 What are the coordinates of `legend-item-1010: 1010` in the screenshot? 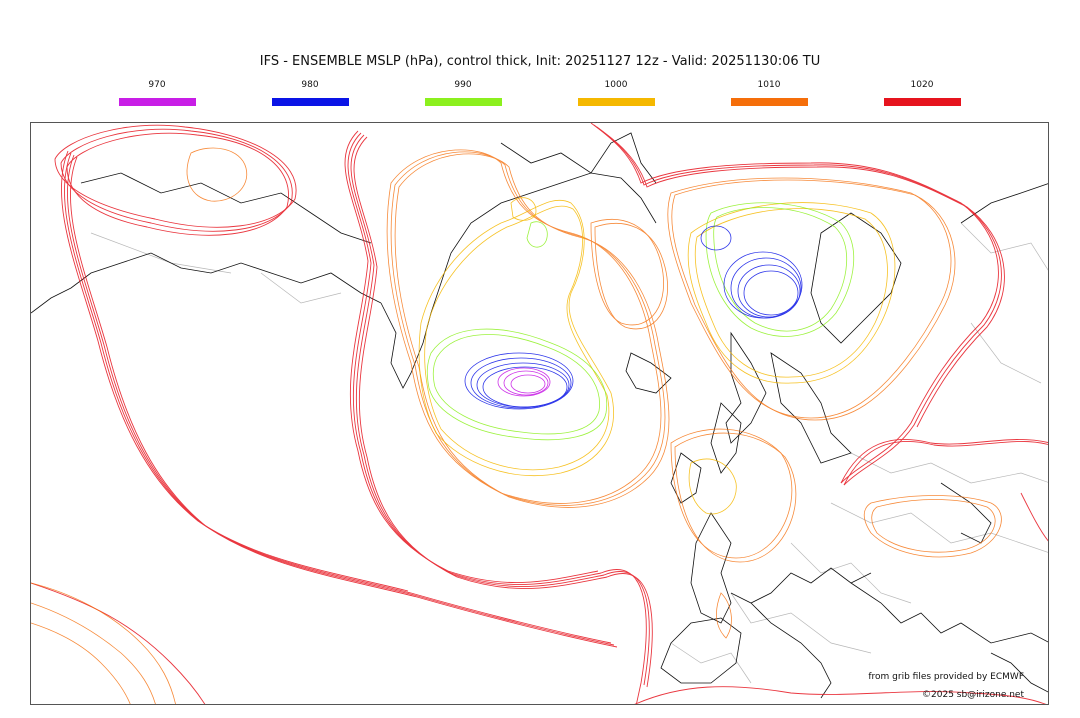 It's located at (769, 93).